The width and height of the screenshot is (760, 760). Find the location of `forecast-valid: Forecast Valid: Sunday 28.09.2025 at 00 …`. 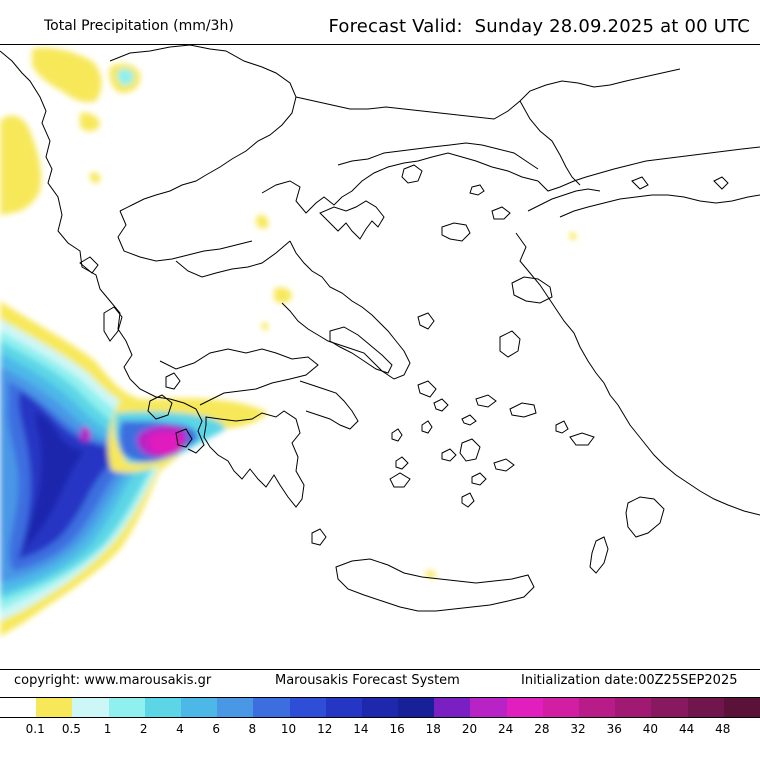

forecast-valid: Forecast Valid: Sunday 28.09.2025 at 00 … is located at coordinates (539, 26).